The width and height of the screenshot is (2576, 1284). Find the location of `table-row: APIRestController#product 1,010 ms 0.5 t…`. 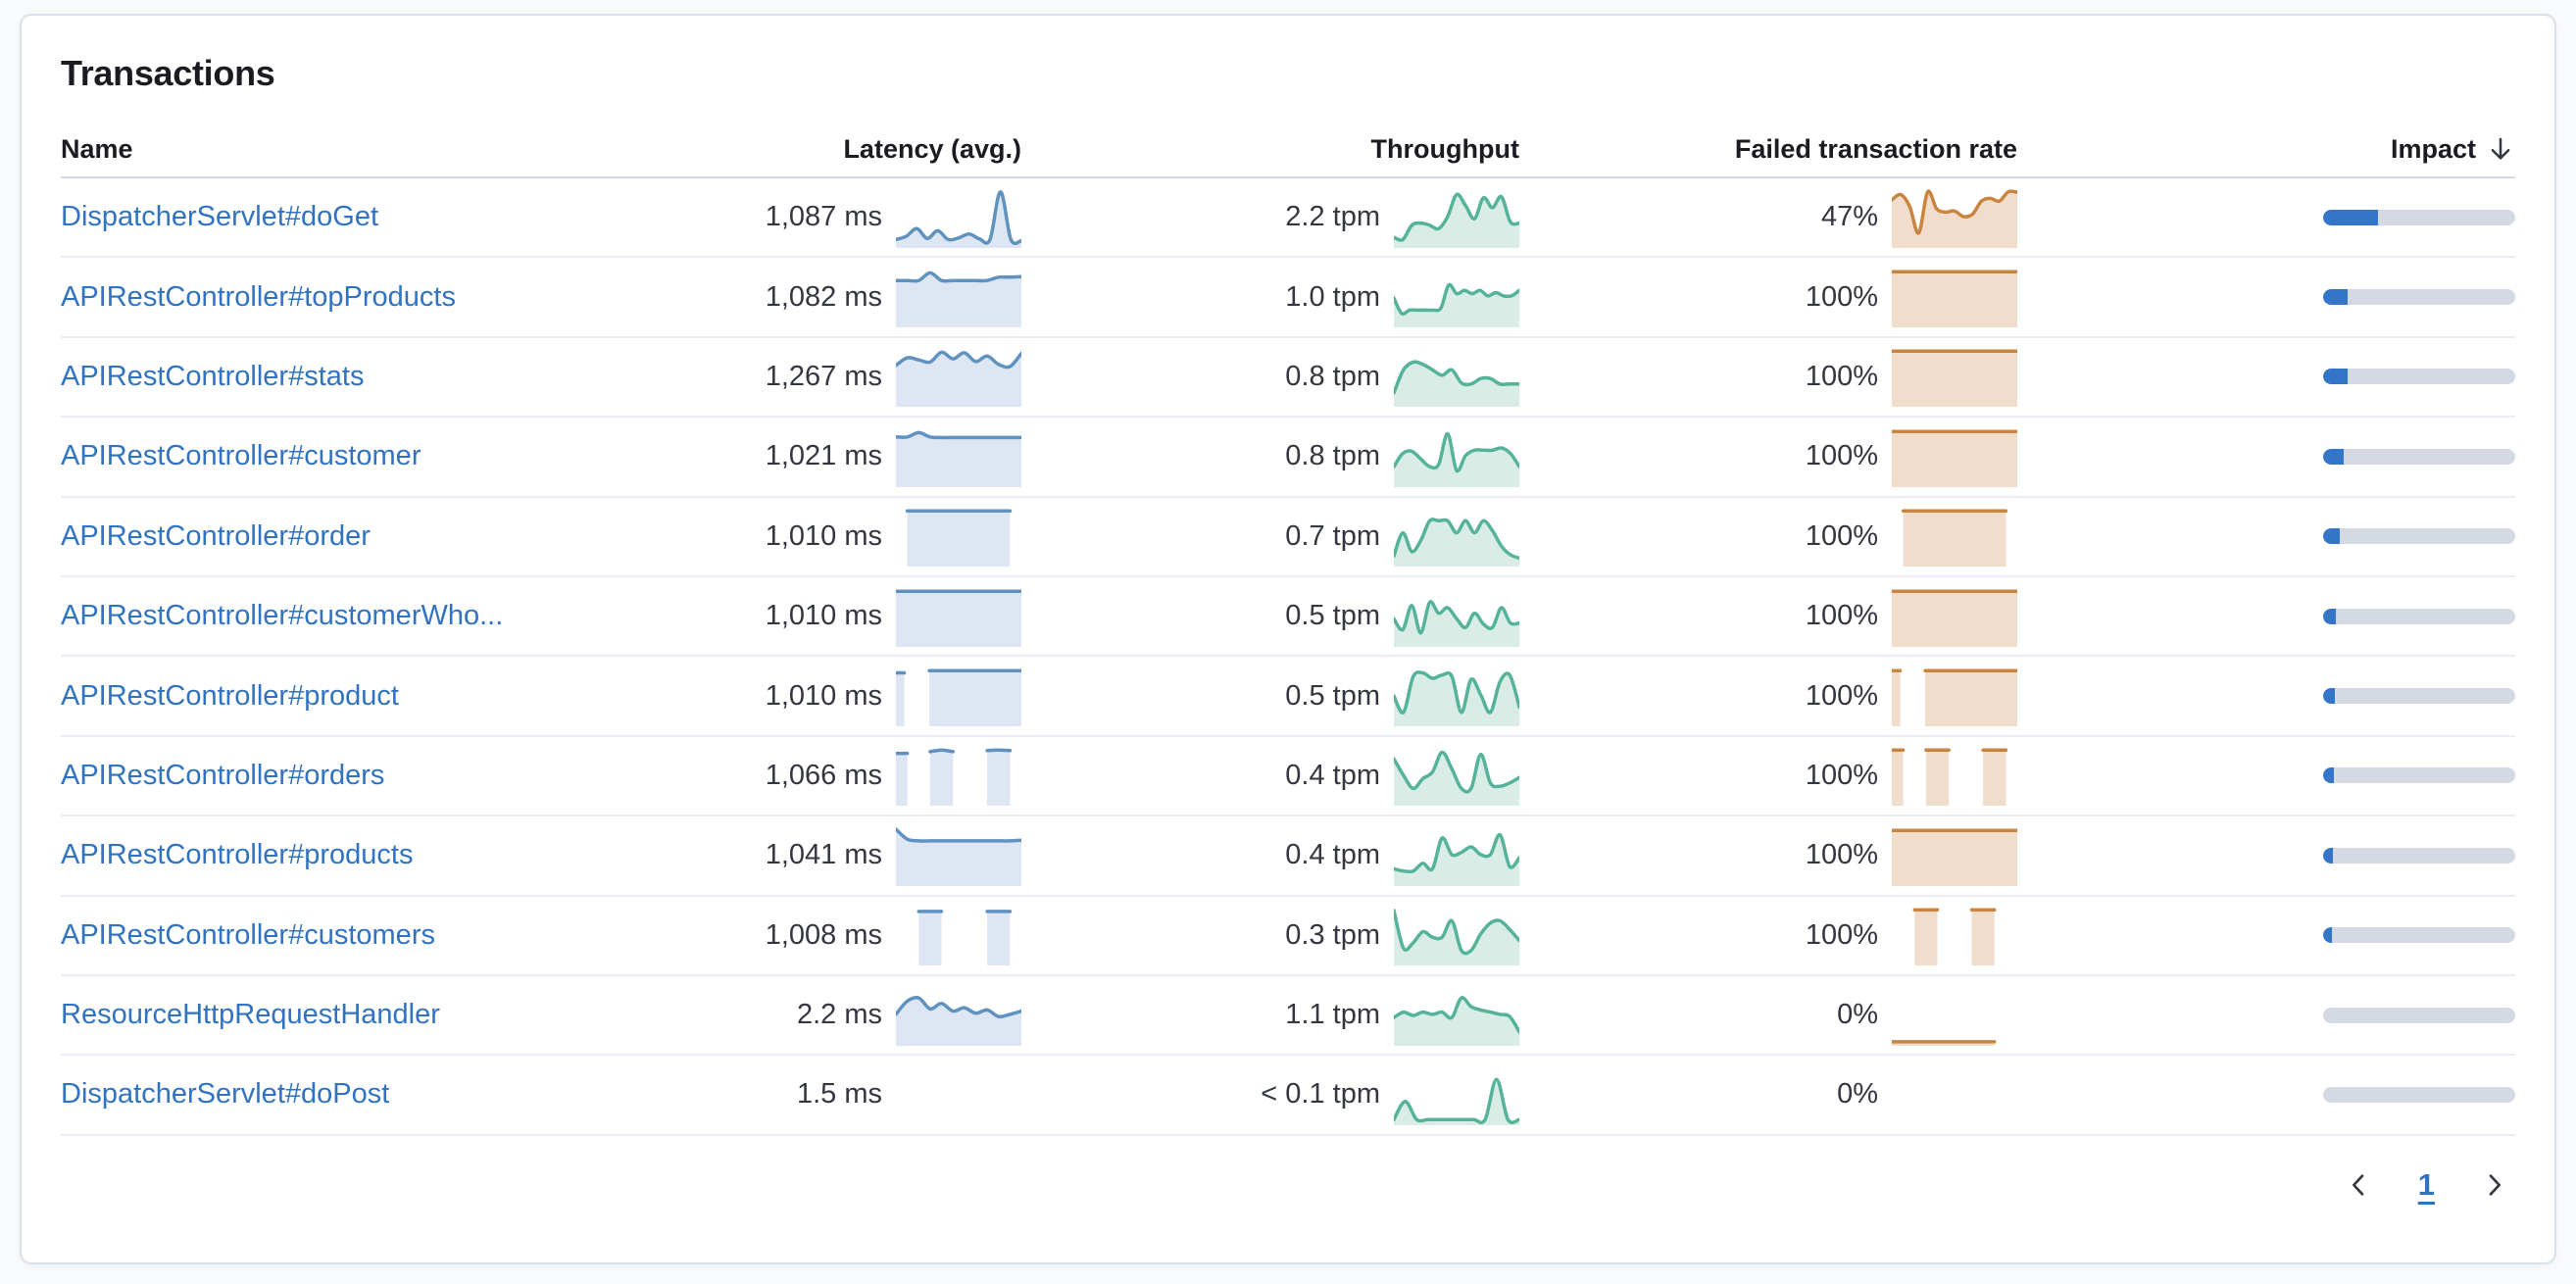

table-row: APIRestController#product 1,010 ms 0.5 t… is located at coordinates (1288, 697).